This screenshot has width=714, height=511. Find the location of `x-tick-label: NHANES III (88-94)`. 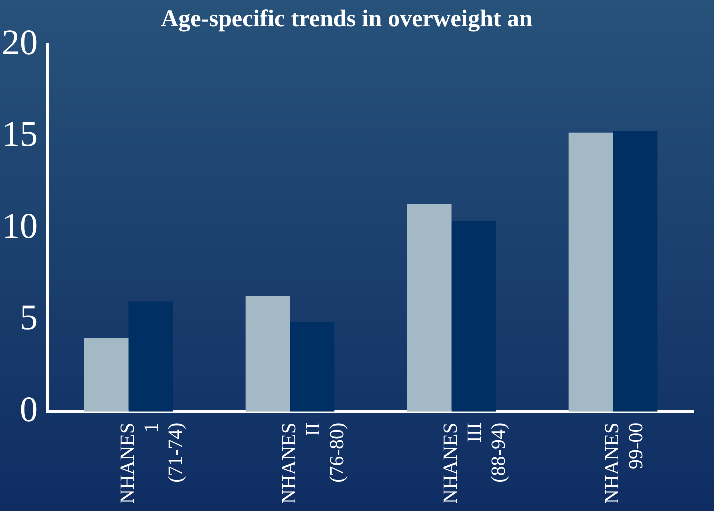

x-tick-label: NHANES III (88-94) is located at coordinates (475, 463).